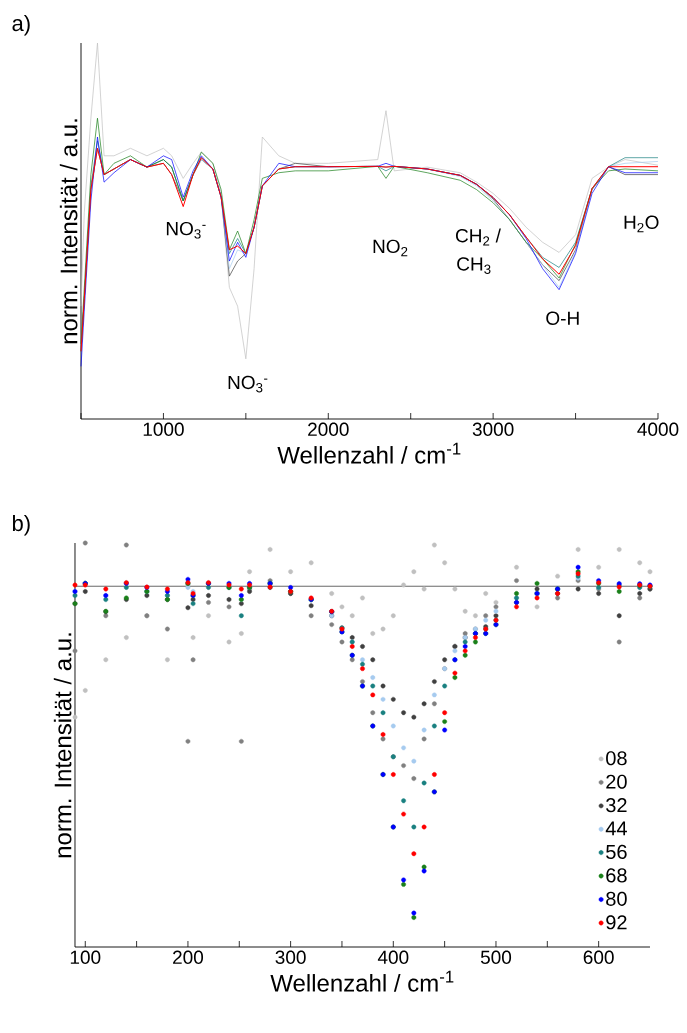 The width and height of the screenshot is (687, 1033). What do you see at coordinates (496, 957) in the screenshot?
I see `x-tick-label: 500` at bounding box center [496, 957].